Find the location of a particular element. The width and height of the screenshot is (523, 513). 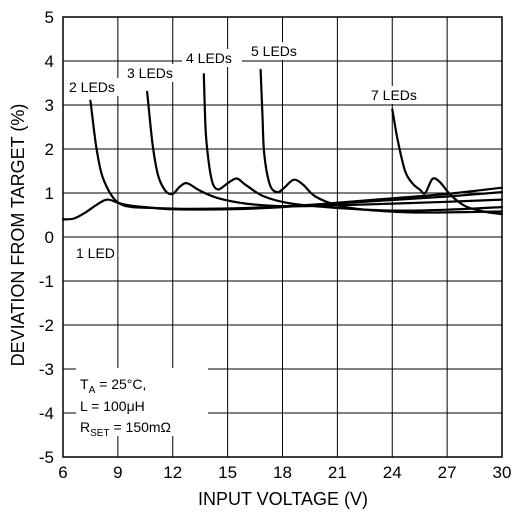

y-tick-labels: 5 4 3 2 1 0 -1 -2 -3 -4 -5 is located at coordinates (46, 237).